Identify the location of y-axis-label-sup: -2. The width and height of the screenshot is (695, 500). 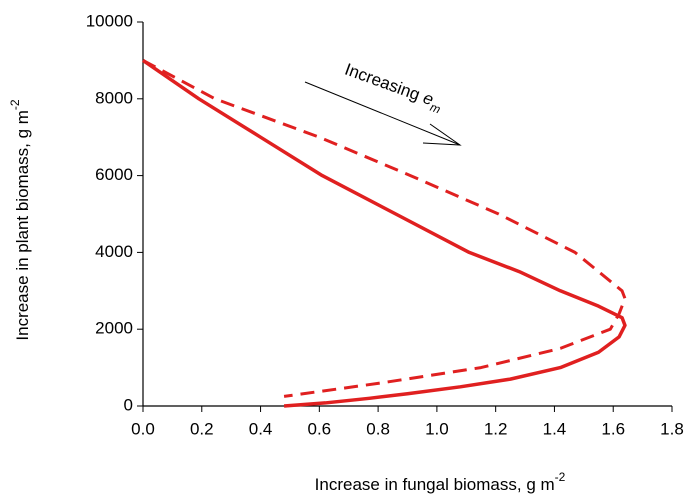
(15, 104).